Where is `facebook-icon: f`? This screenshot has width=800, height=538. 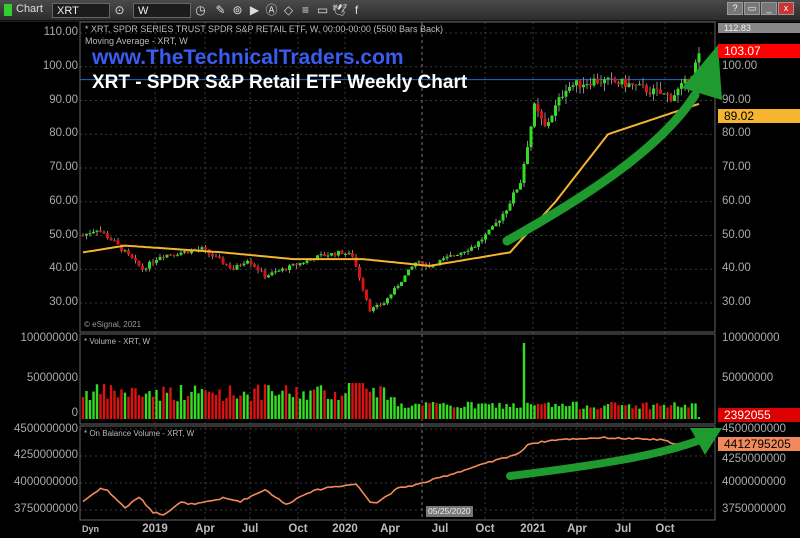
facebook-icon: f is located at coordinates (356, 10).